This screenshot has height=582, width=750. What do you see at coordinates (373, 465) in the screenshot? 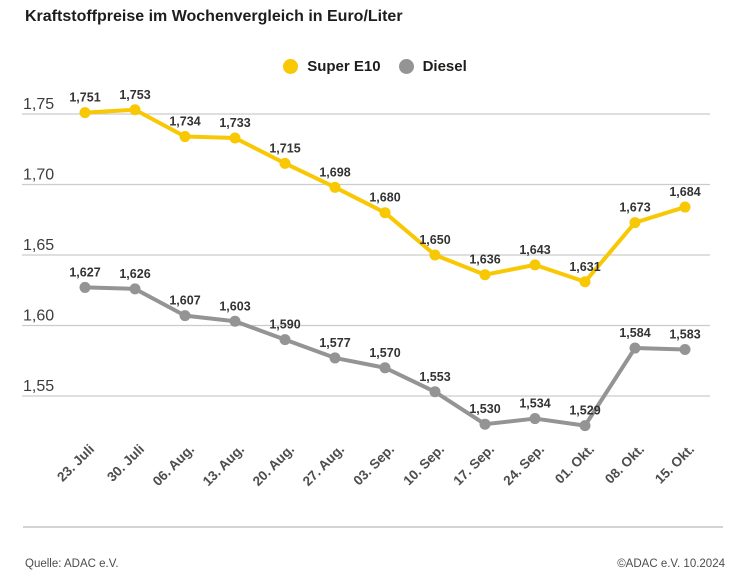
I see `x-tick-label: 03. Sep.` at bounding box center [373, 465].